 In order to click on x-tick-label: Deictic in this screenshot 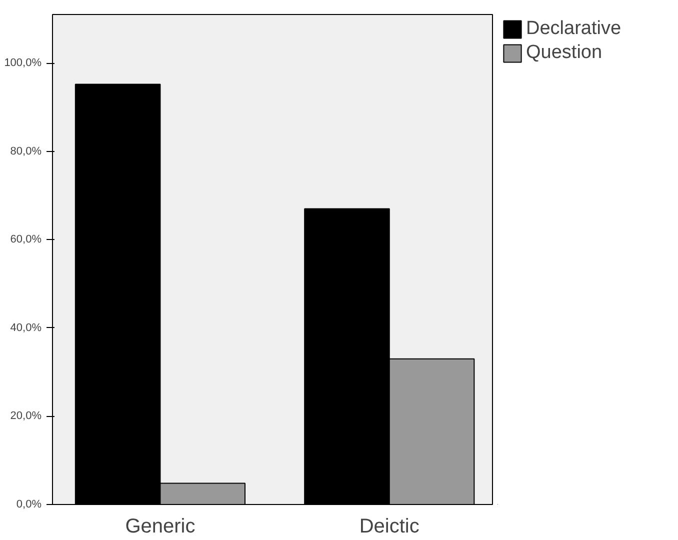, I will do `click(389, 527)`.